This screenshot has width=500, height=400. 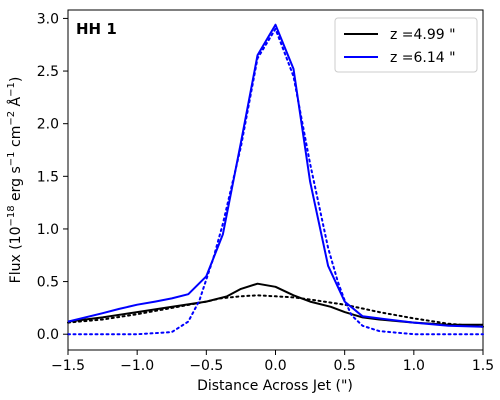 What do you see at coordinates (423, 58) in the screenshot?
I see `legend-label-series-2: z =6.14 "` at bounding box center [423, 58].